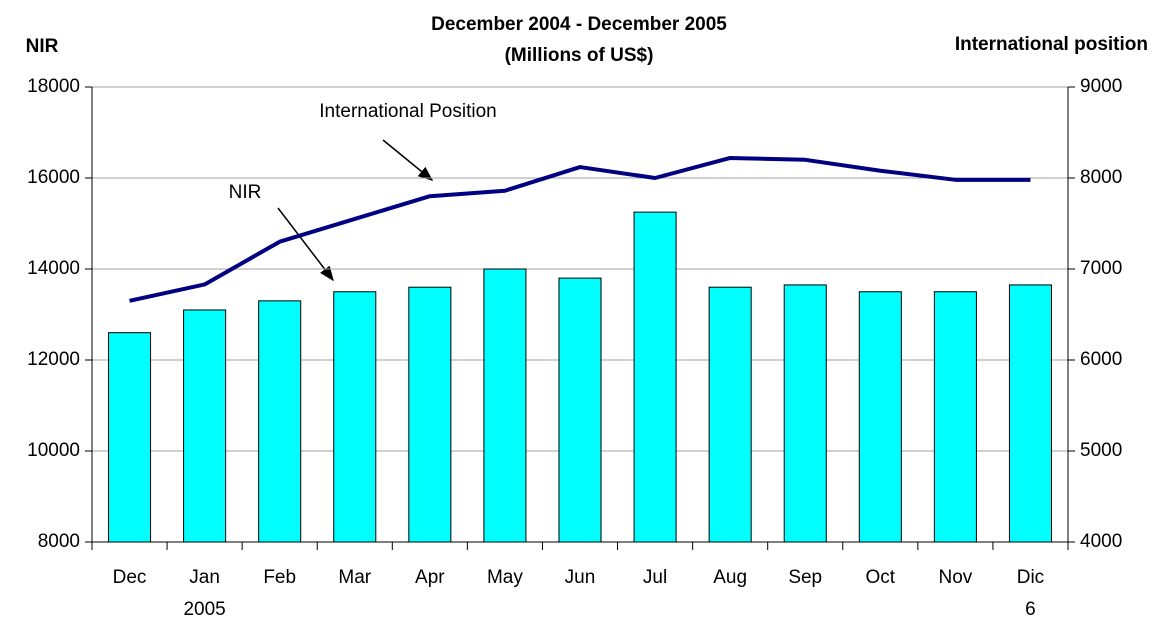 This screenshot has height=621, width=1158. I want to click on y2-tick-label: 8000, so click(1101, 177).